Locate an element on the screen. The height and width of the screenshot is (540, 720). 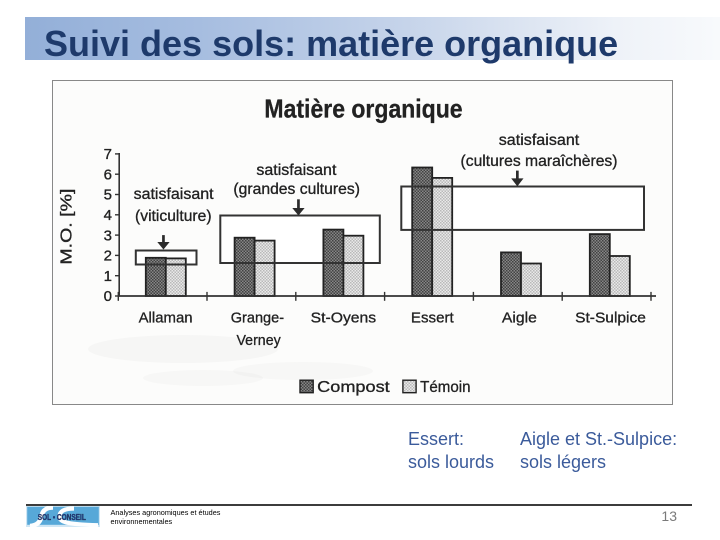
svg-text: 4 is located at coordinates (108, 215).